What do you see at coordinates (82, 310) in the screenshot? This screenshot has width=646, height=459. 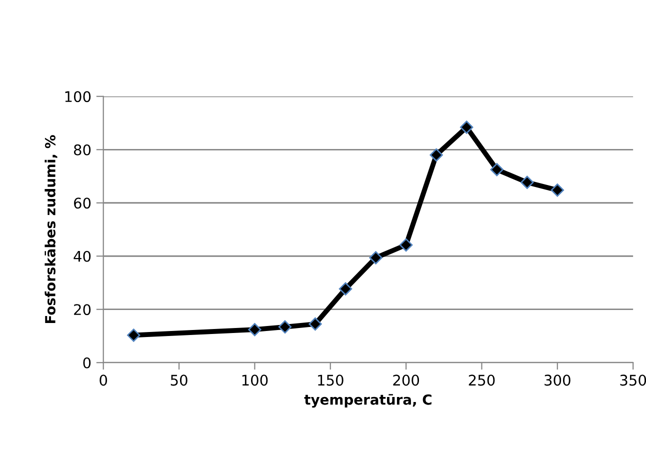 I see `y-tick-label: 20` at bounding box center [82, 310].